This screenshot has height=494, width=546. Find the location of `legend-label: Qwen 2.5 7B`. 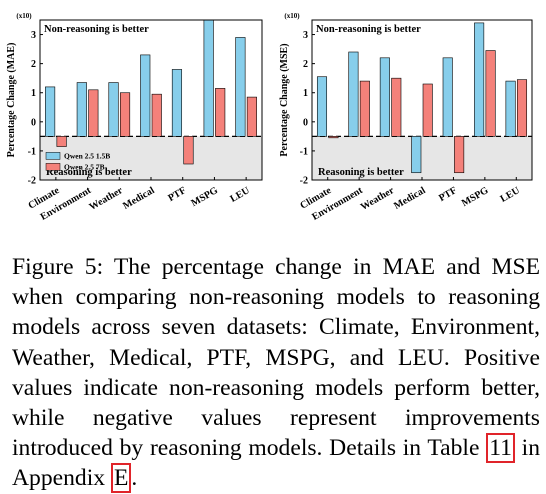

legend-label: Qwen 2.5 7B is located at coordinates (84, 166).